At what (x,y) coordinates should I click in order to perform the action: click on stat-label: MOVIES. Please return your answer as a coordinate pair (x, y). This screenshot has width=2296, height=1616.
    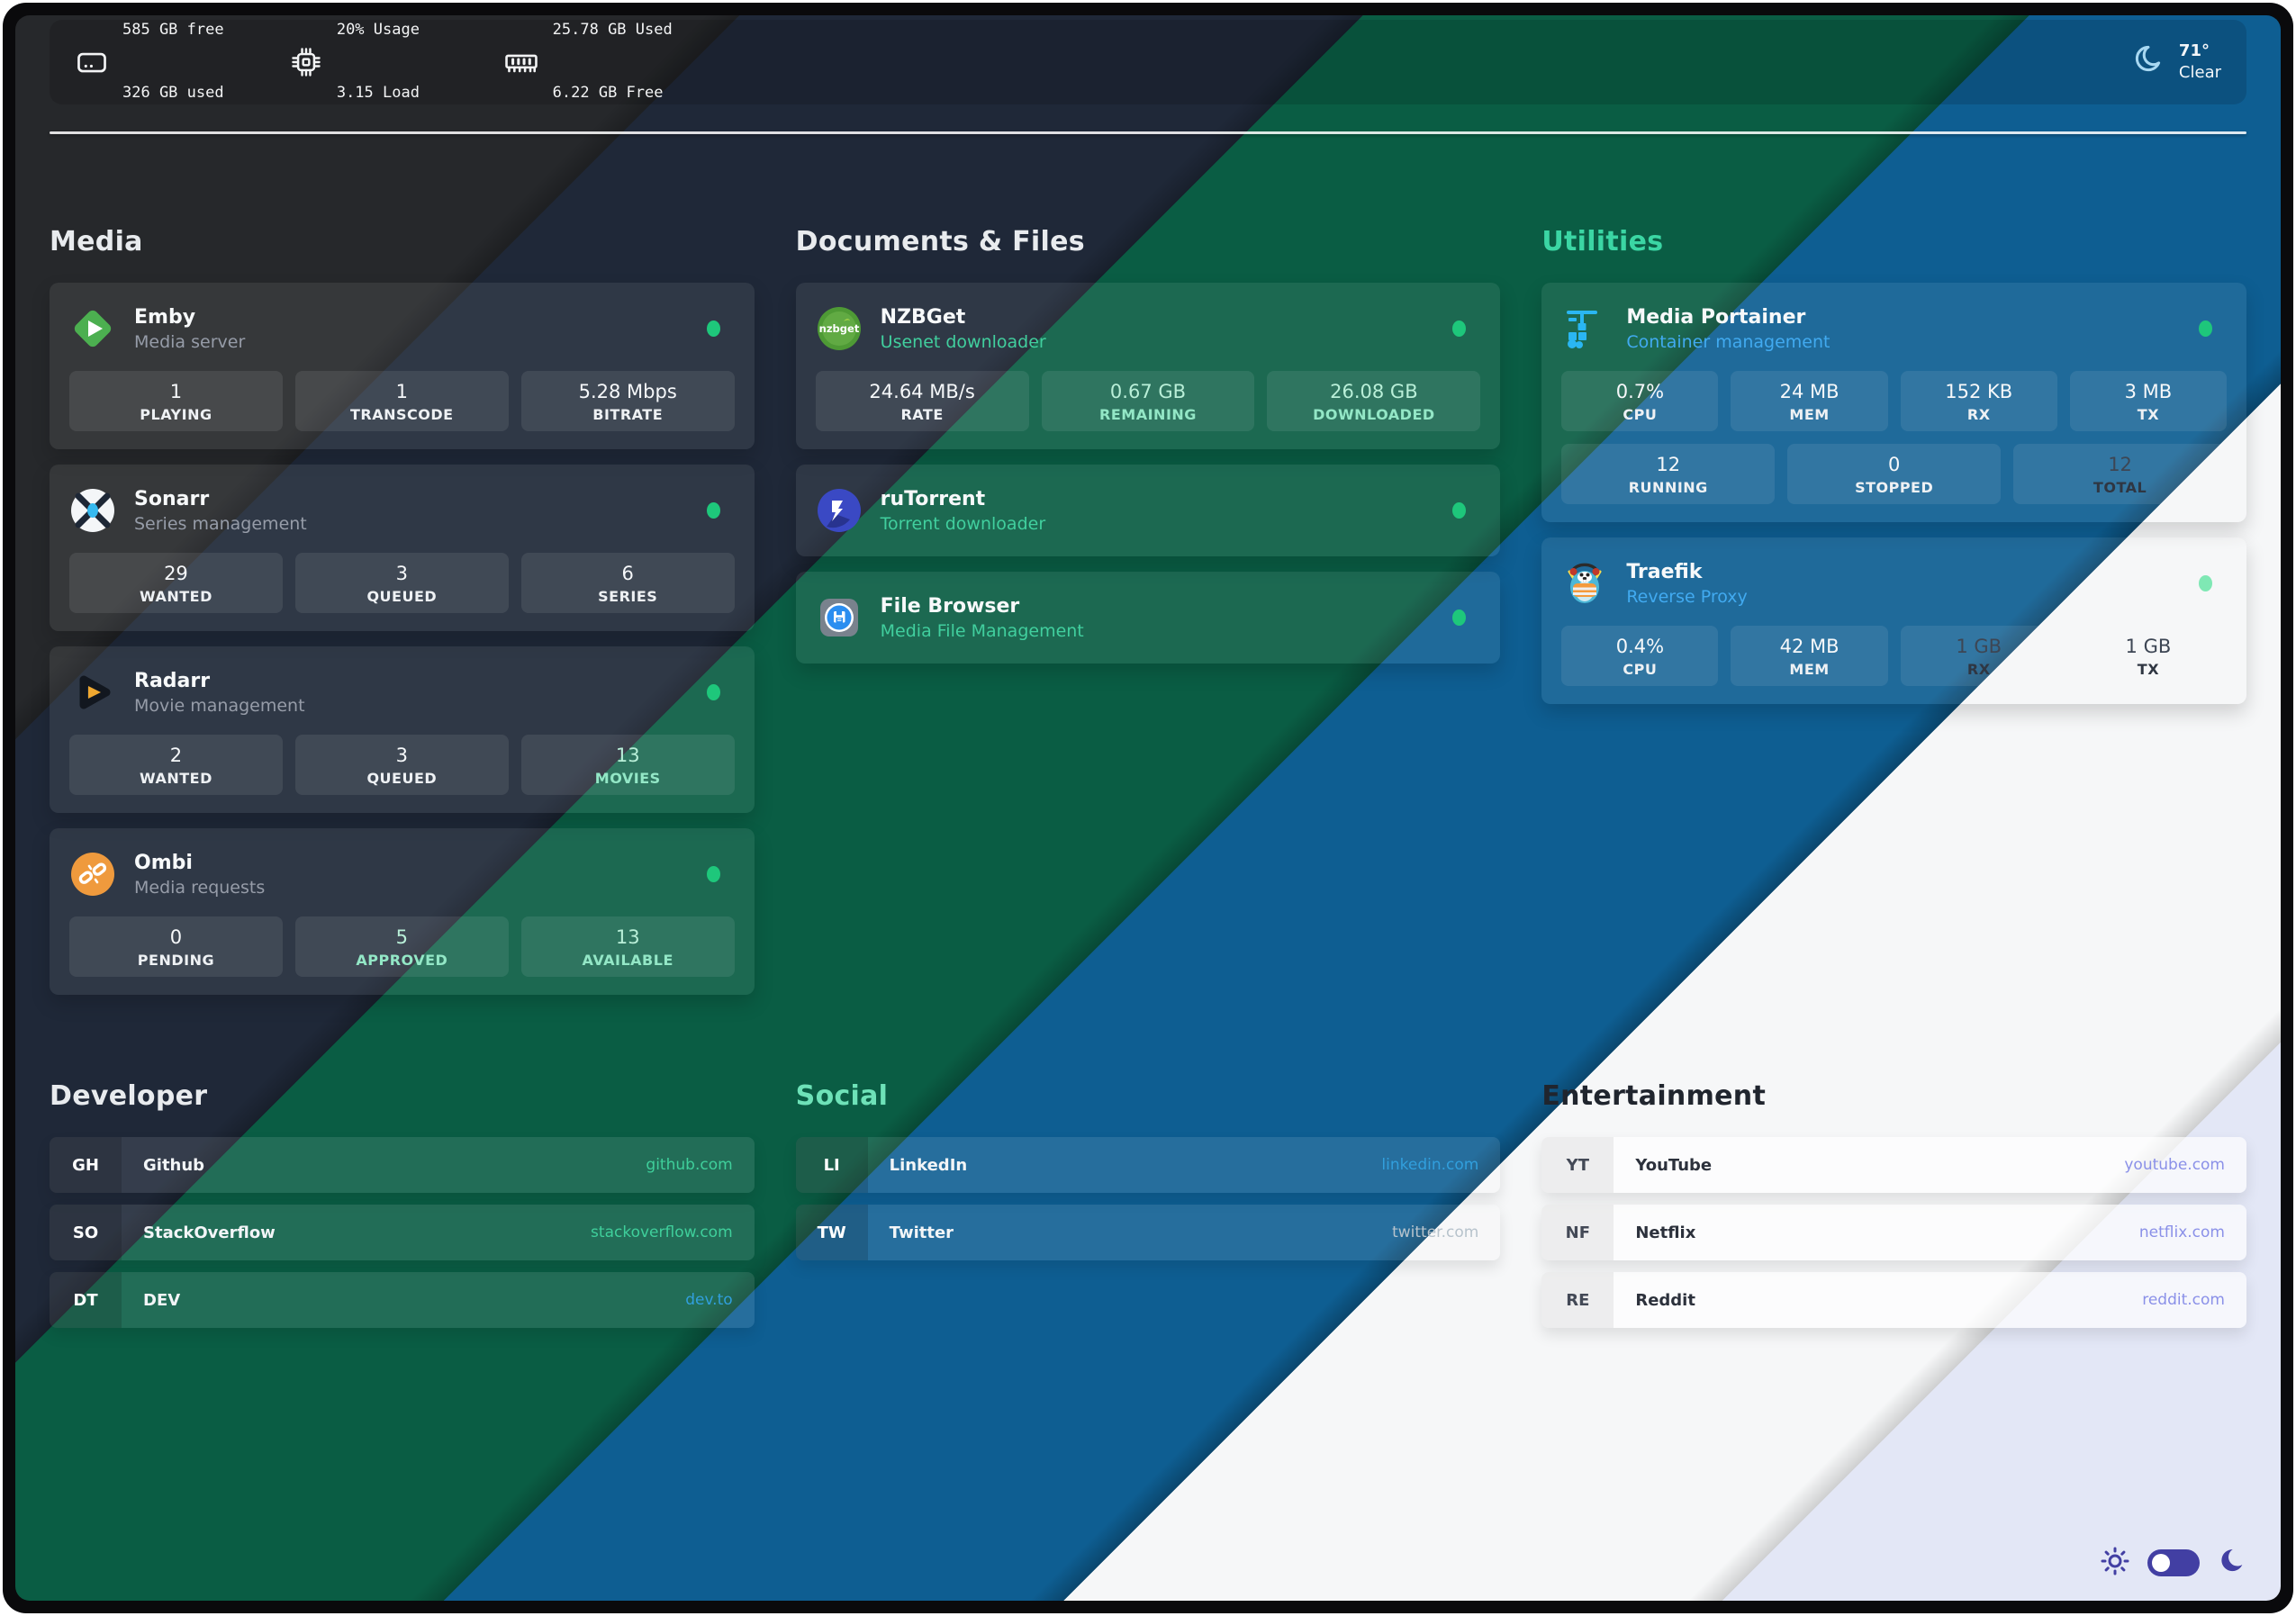
    Looking at the image, I should click on (627, 778).